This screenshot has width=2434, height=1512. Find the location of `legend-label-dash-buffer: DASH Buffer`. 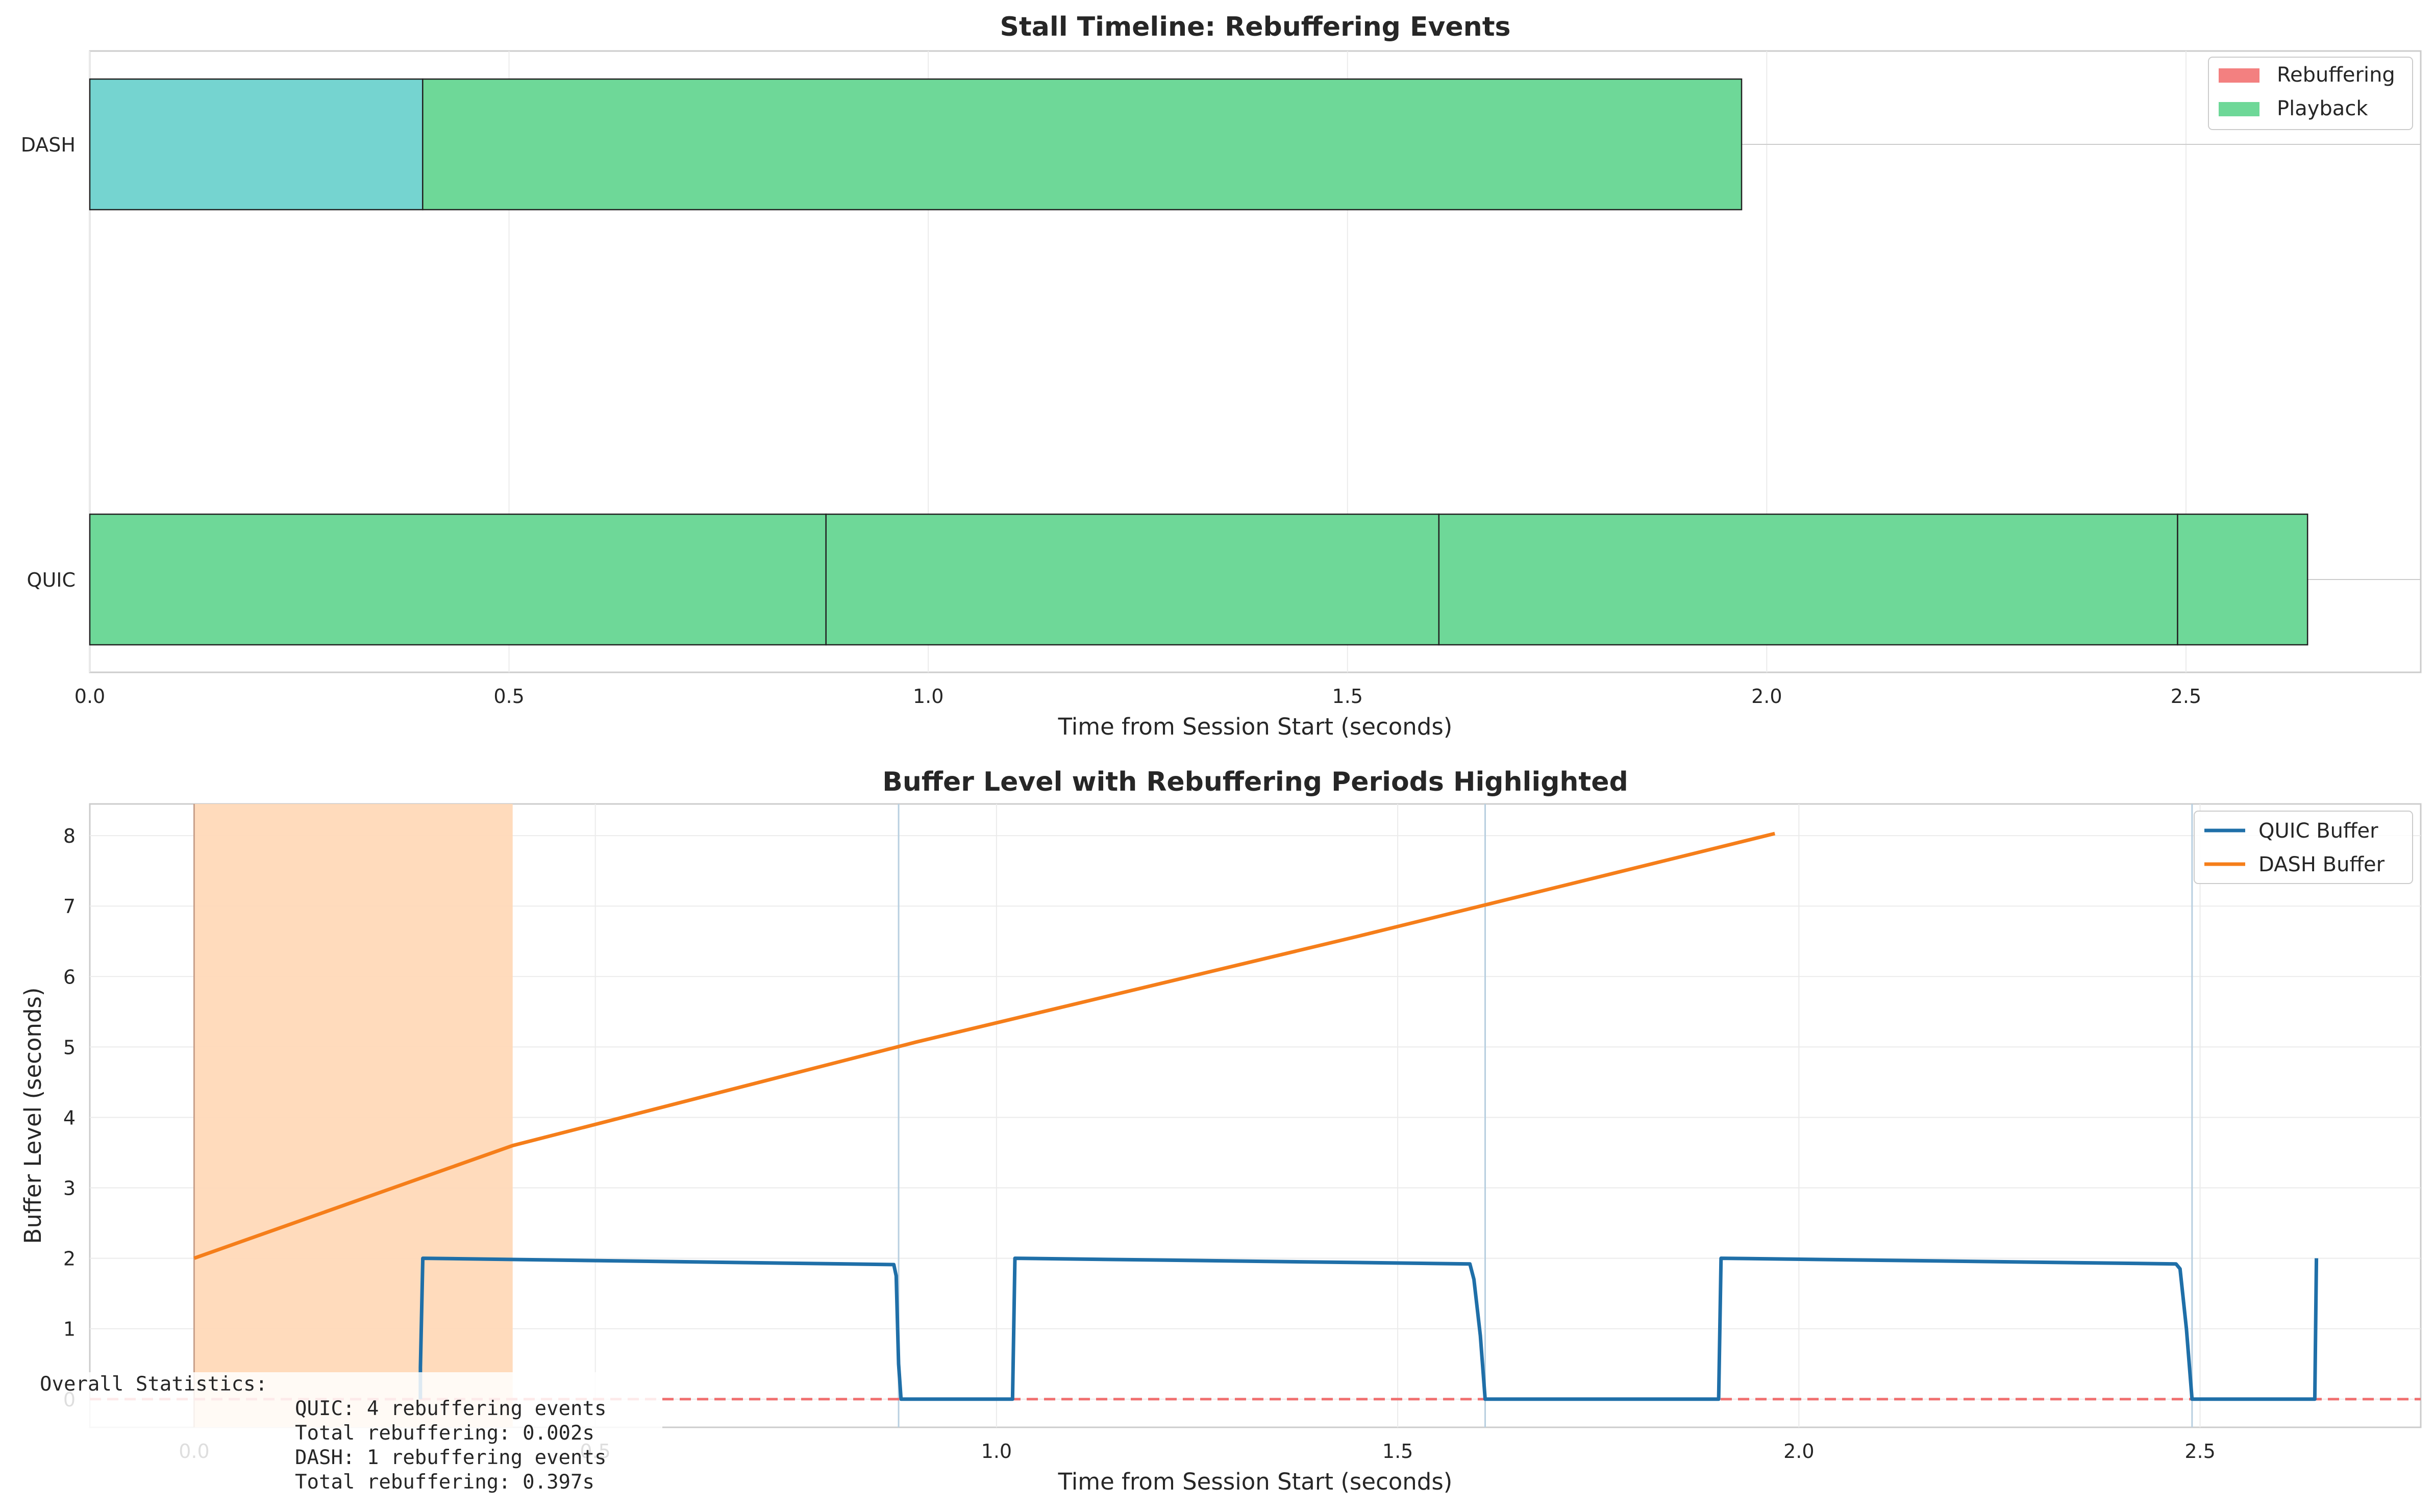

legend-label-dash-buffer: DASH Buffer is located at coordinates (2322, 864).